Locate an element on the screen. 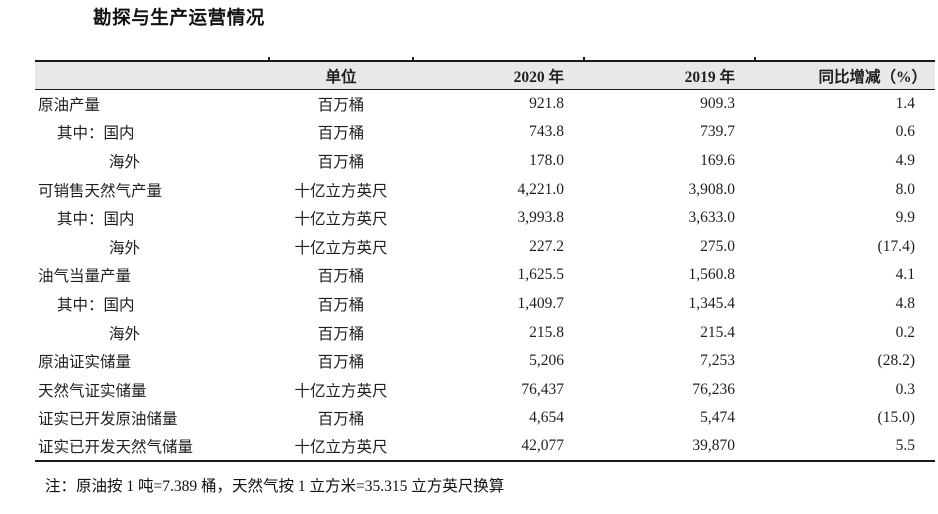 Image resolution: width=938 pixels, height=514 pixels. row-2020-value: 42,077 is located at coordinates (542, 446).